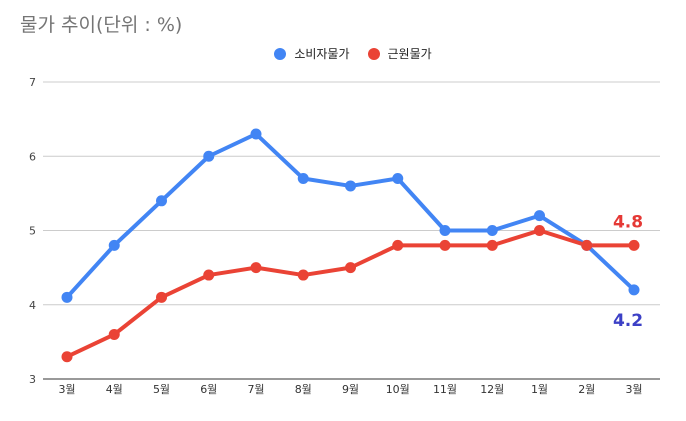 The width and height of the screenshot is (686, 421). I want to click on x-tick-label: 5월, so click(161, 389).